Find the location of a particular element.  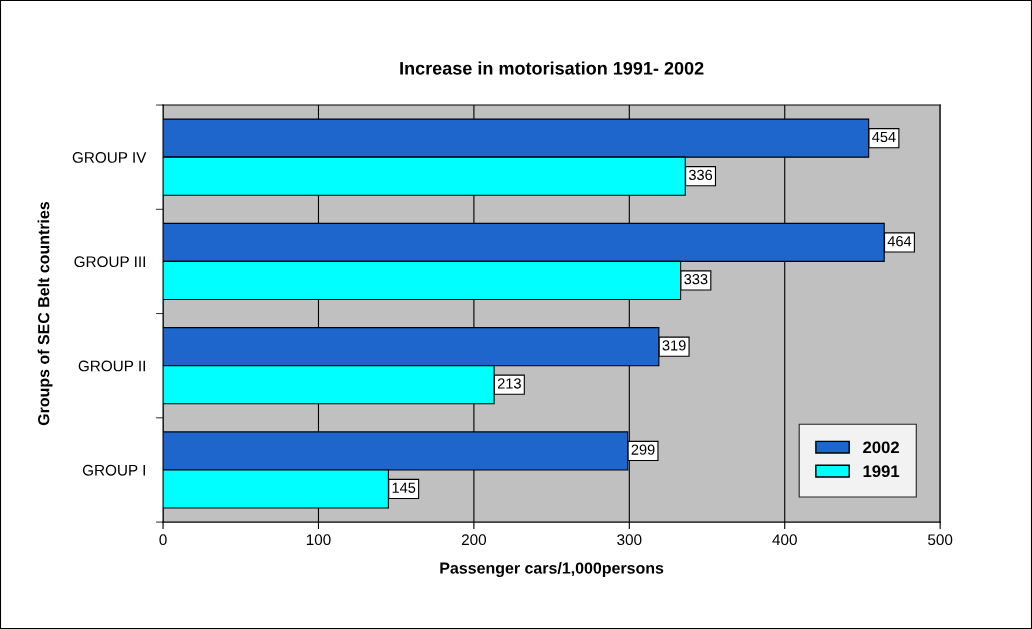

x-tick-label: 100 is located at coordinates (318, 540).